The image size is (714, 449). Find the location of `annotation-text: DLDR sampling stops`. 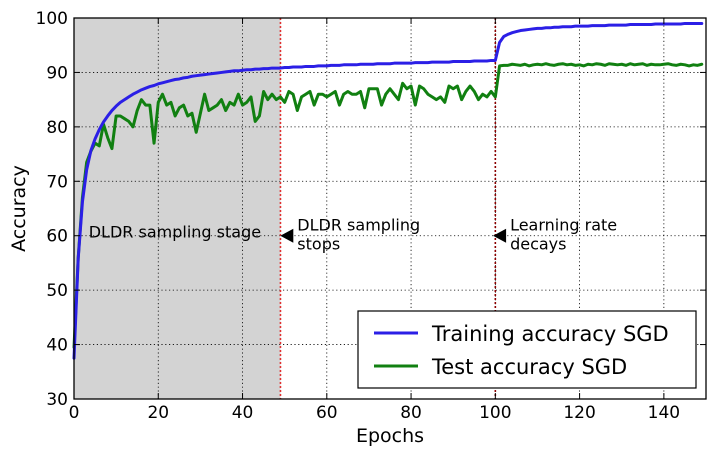

annotation-text: DLDR sampling stops is located at coordinates (358, 235).